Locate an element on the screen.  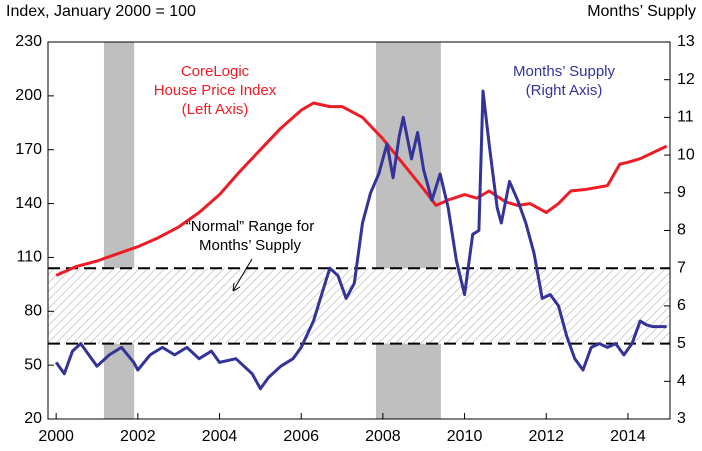
annotation-arrowhead is located at coordinates (236, 287).